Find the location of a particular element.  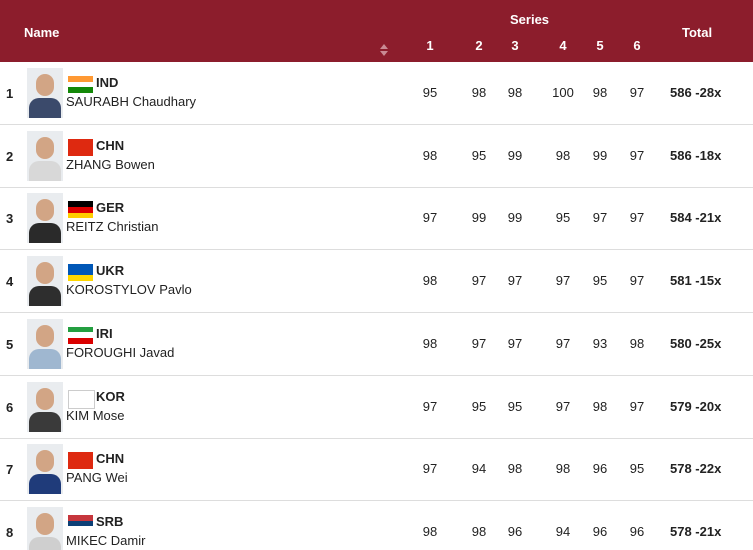

result-row: 7 CHN PANG Wei 97 94 98 98 96 95 578 -22x is located at coordinates (376, 470).